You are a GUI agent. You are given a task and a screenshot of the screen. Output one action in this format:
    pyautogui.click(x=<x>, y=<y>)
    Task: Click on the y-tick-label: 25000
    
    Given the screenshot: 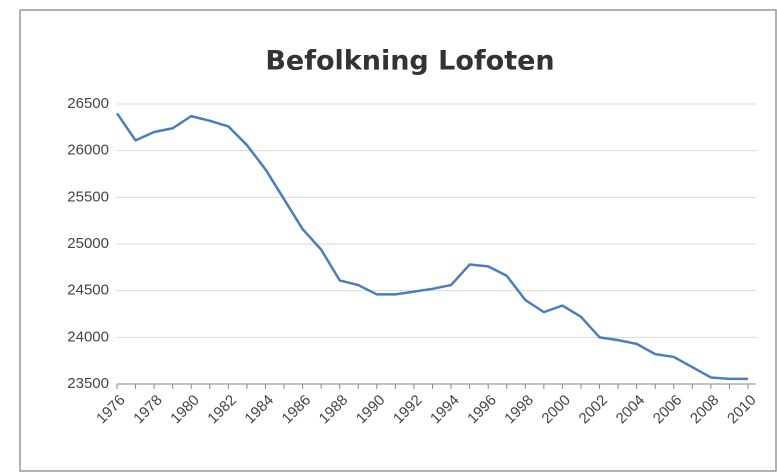 What is the action you would take?
    pyautogui.click(x=88, y=243)
    